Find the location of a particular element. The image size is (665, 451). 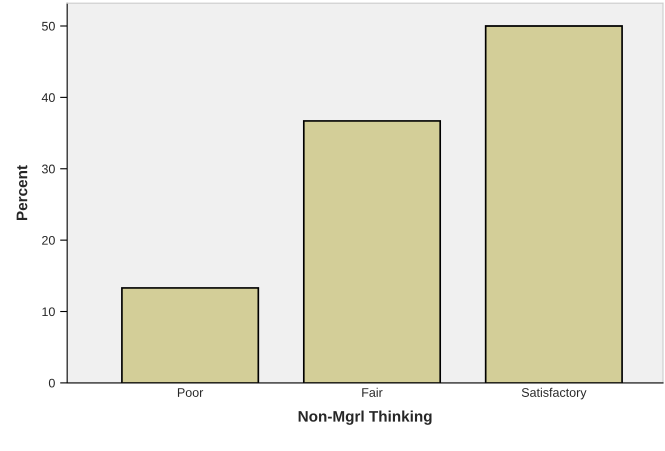

y-tick-label: 30 is located at coordinates (48, 169).